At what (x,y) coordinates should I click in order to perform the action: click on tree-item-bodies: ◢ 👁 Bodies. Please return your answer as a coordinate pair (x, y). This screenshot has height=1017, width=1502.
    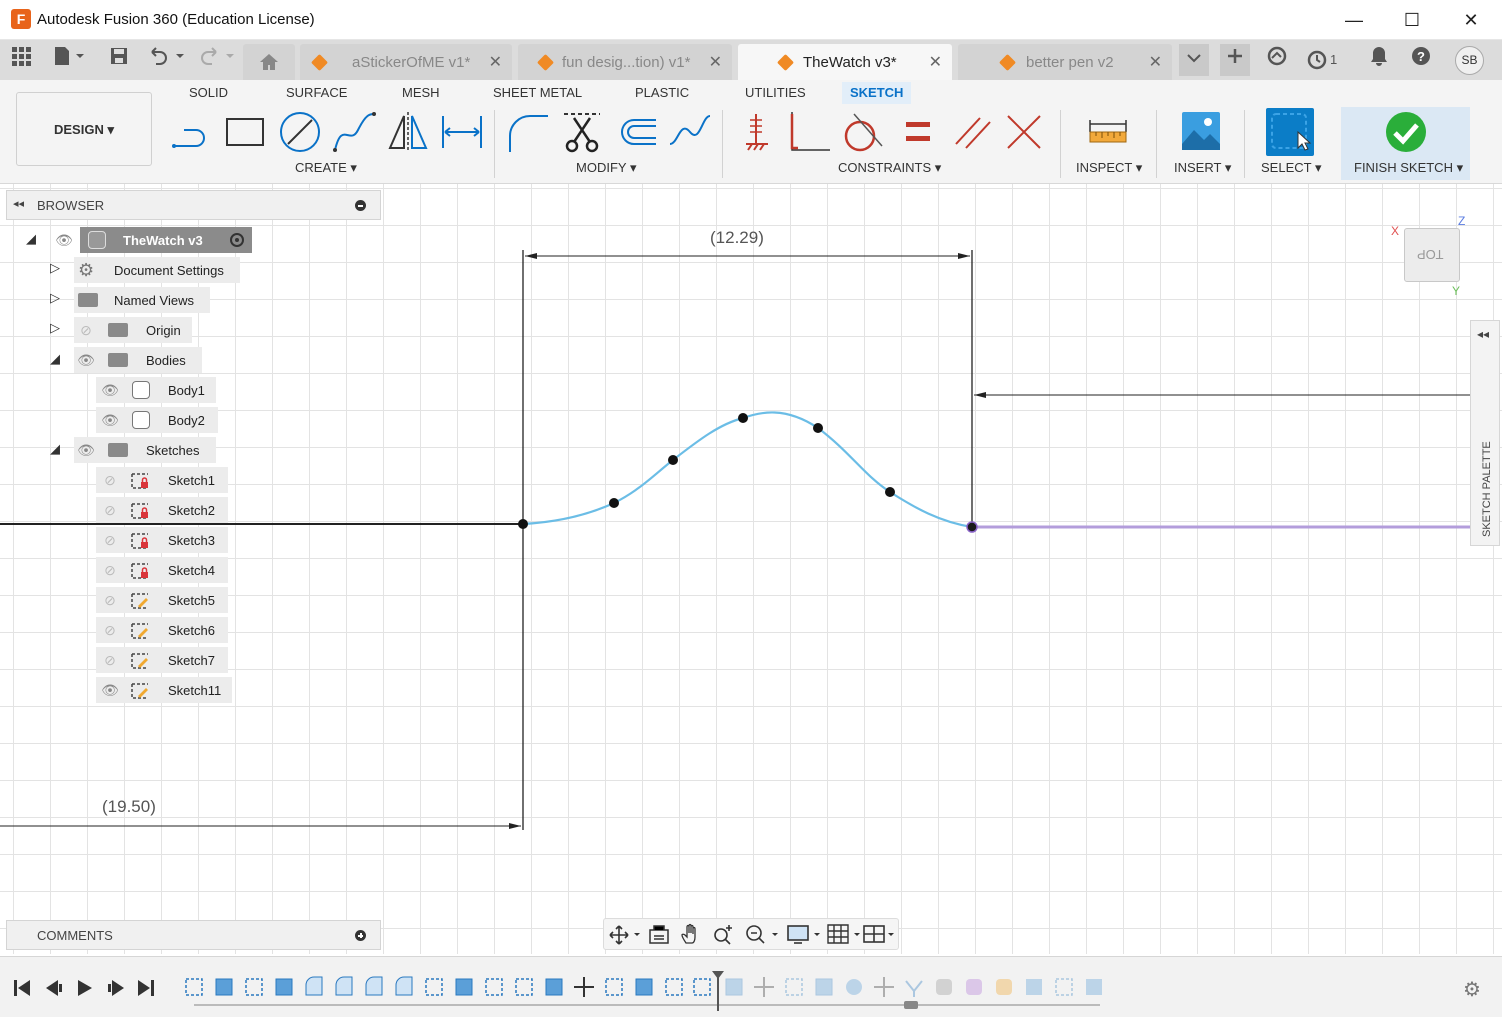
    Looking at the image, I should click on (148, 360).